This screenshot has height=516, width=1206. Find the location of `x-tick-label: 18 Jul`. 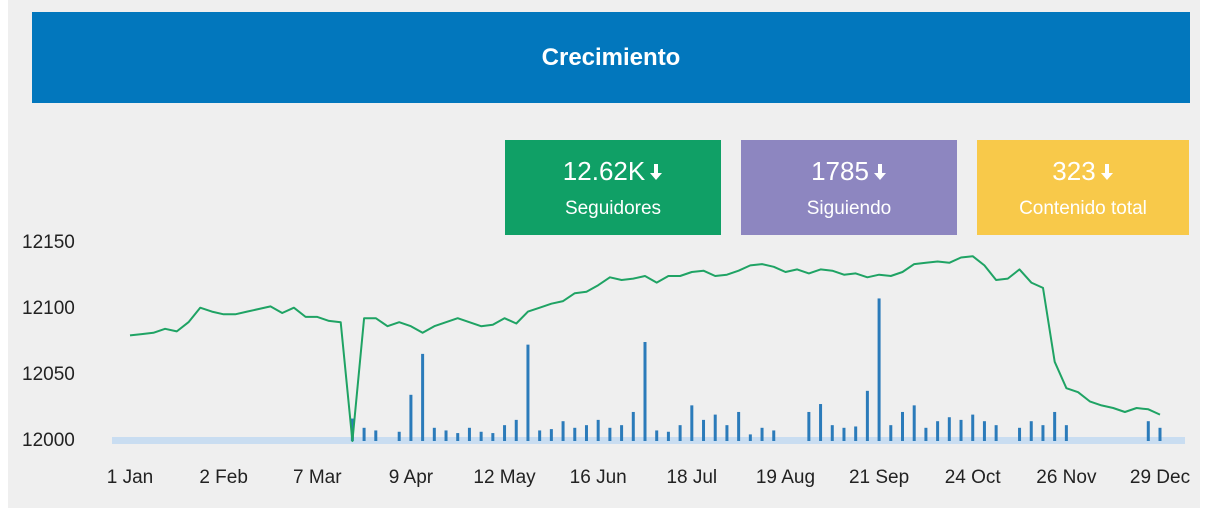

x-tick-label: 18 Jul is located at coordinates (691, 477).